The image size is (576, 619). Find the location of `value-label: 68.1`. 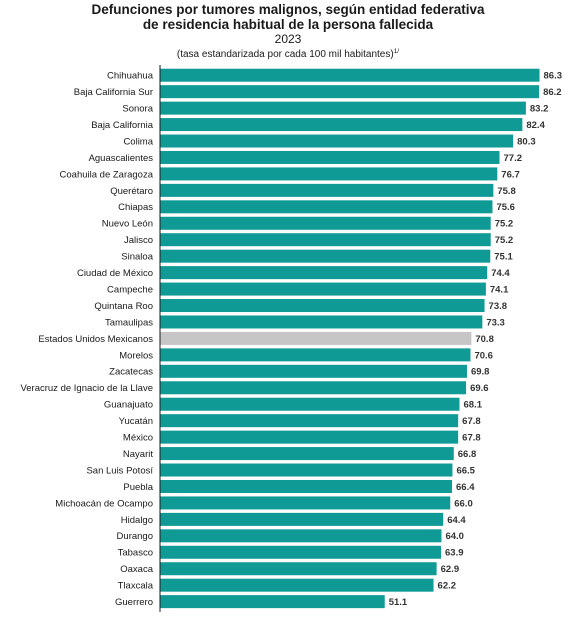

value-label: 68.1 is located at coordinates (472, 405).